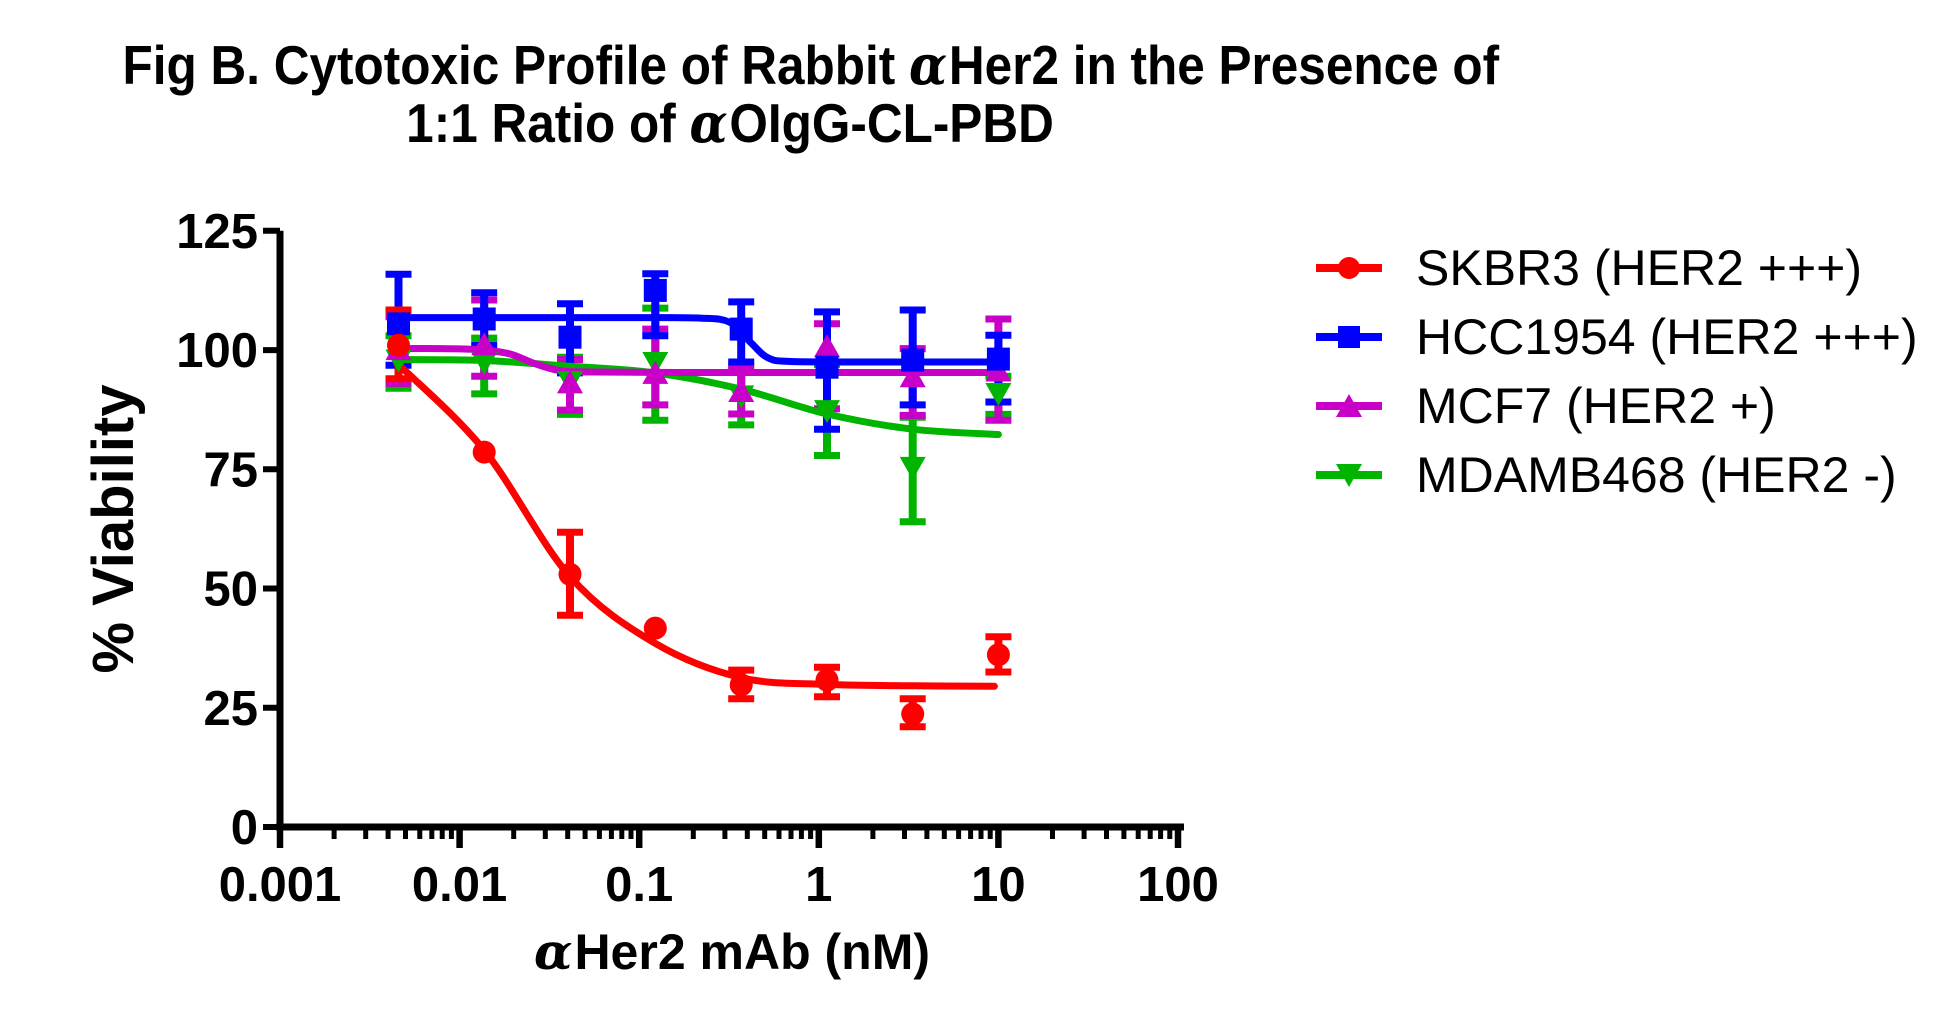 The image size is (1953, 1020). What do you see at coordinates (217, 232) in the screenshot?
I see `y-tick-label: 125` at bounding box center [217, 232].